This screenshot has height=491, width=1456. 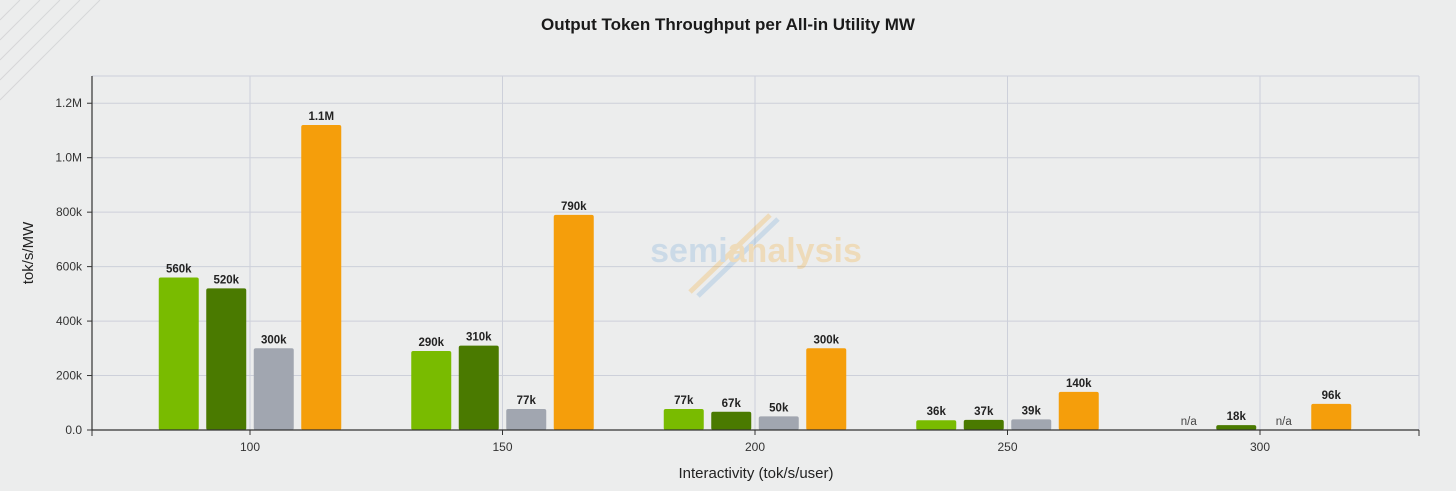 What do you see at coordinates (1332, 396) in the screenshot?
I see `bar-value-label: 96k` at bounding box center [1332, 396].